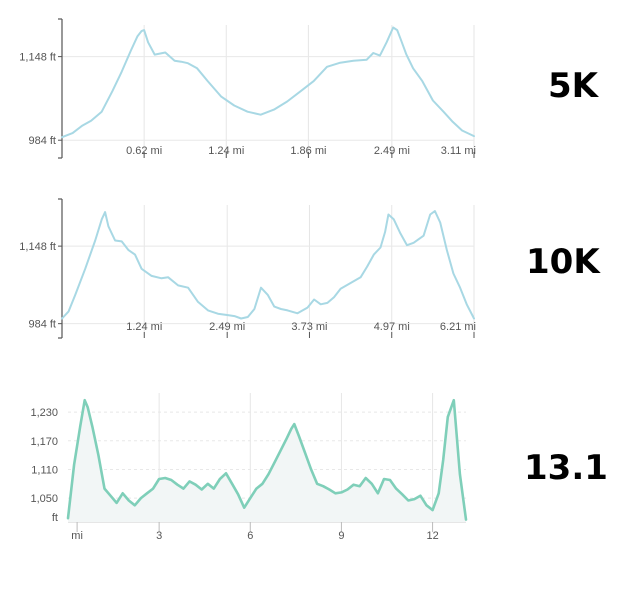 This screenshot has height=600, width=629. Describe the element at coordinates (392, 151) in the screenshot. I see `x-tick-label-5k: 2.49 mi` at that location.